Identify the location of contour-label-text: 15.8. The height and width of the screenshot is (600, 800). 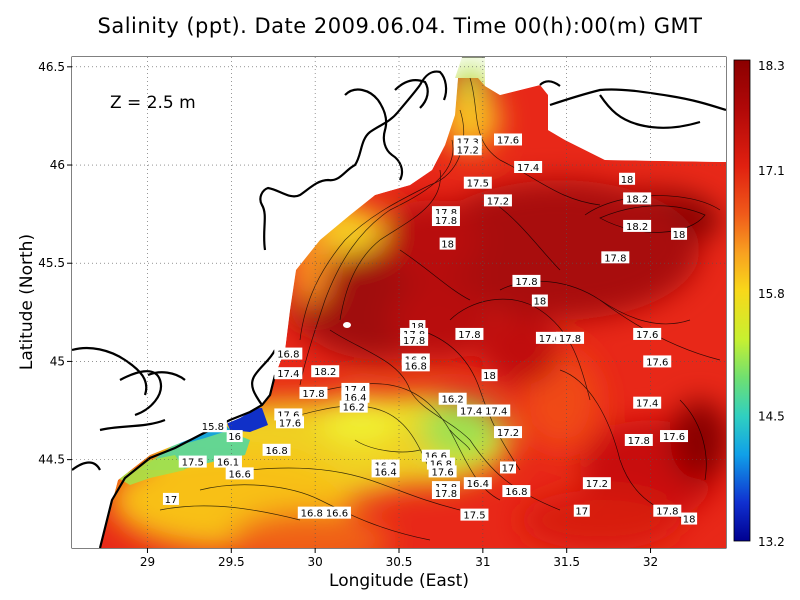
(213, 427).